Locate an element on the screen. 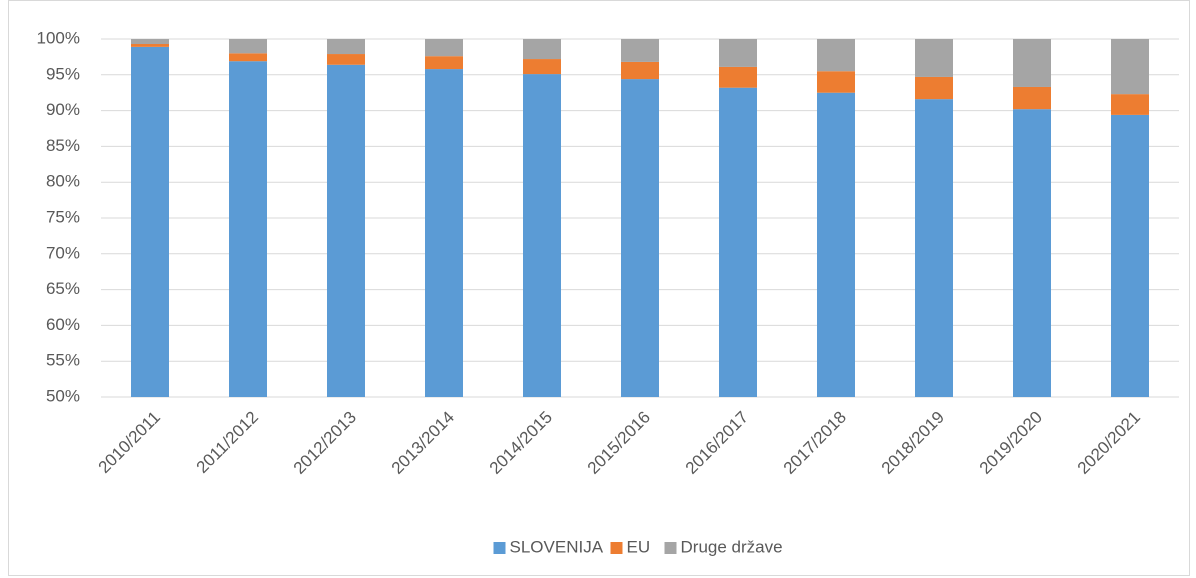  legend-label: SLOVENIJA is located at coordinates (557, 546).